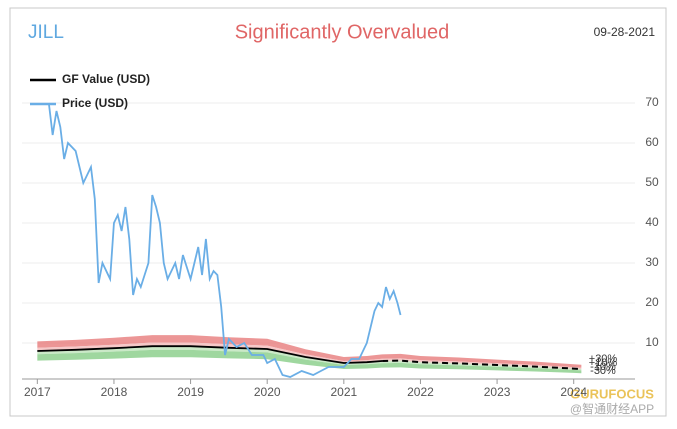  What do you see at coordinates (603, 367) in the screenshot?
I see `band-label: -10%` at bounding box center [603, 367].